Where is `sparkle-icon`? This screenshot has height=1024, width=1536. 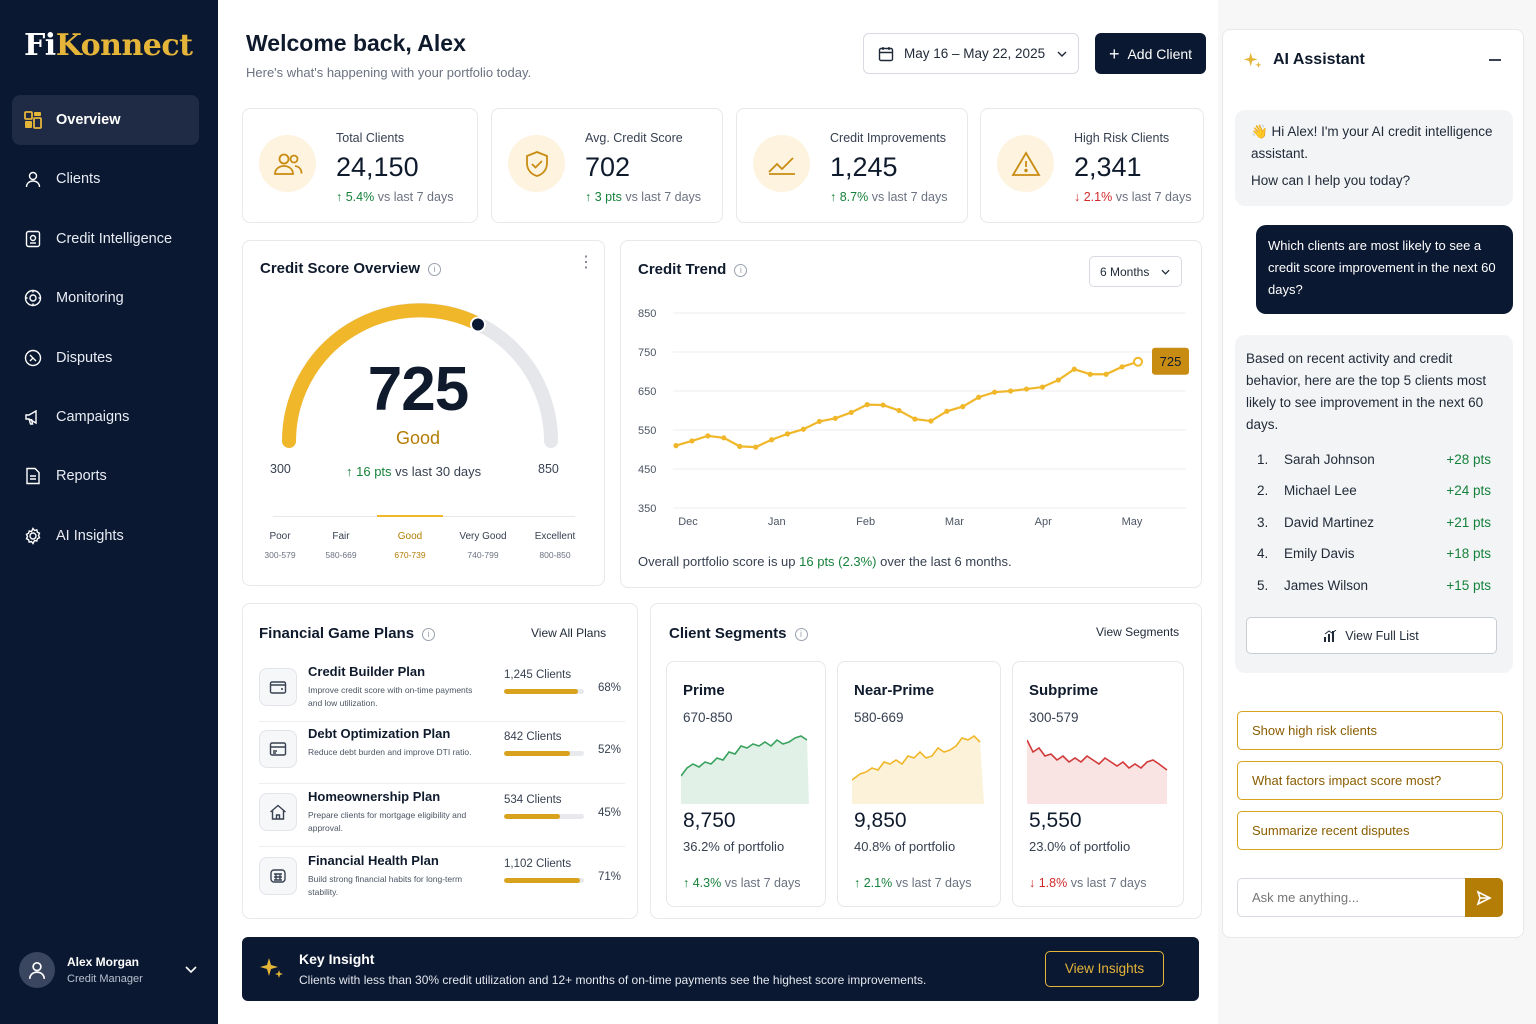
sparkle-icon is located at coordinates (272, 971).